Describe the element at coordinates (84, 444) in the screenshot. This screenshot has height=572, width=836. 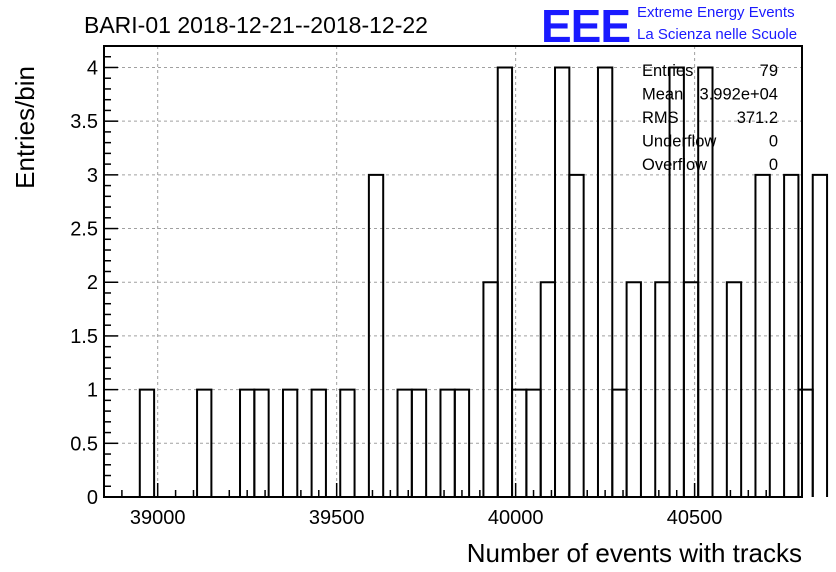
I see `y-tick-label: 0.5` at that location.